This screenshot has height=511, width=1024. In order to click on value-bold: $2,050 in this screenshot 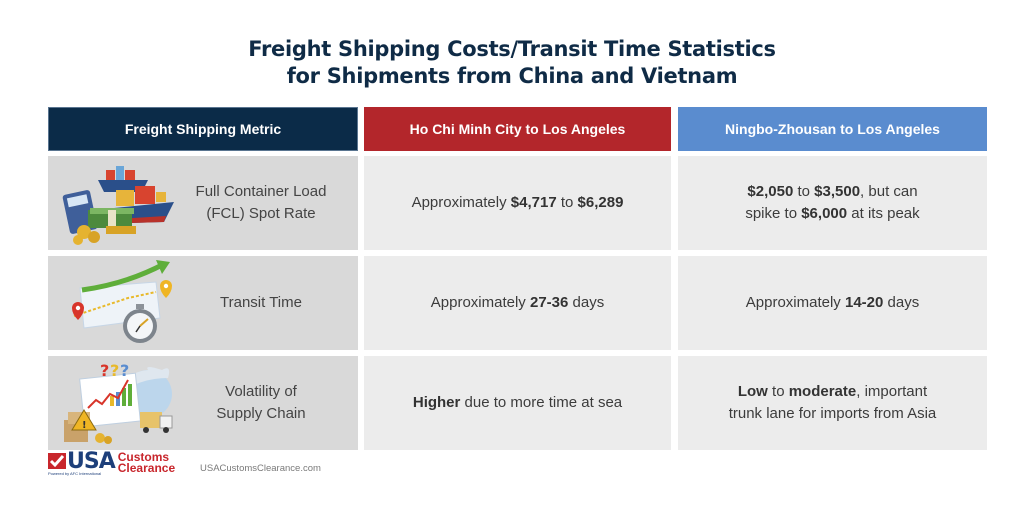, I will do `click(770, 191)`.